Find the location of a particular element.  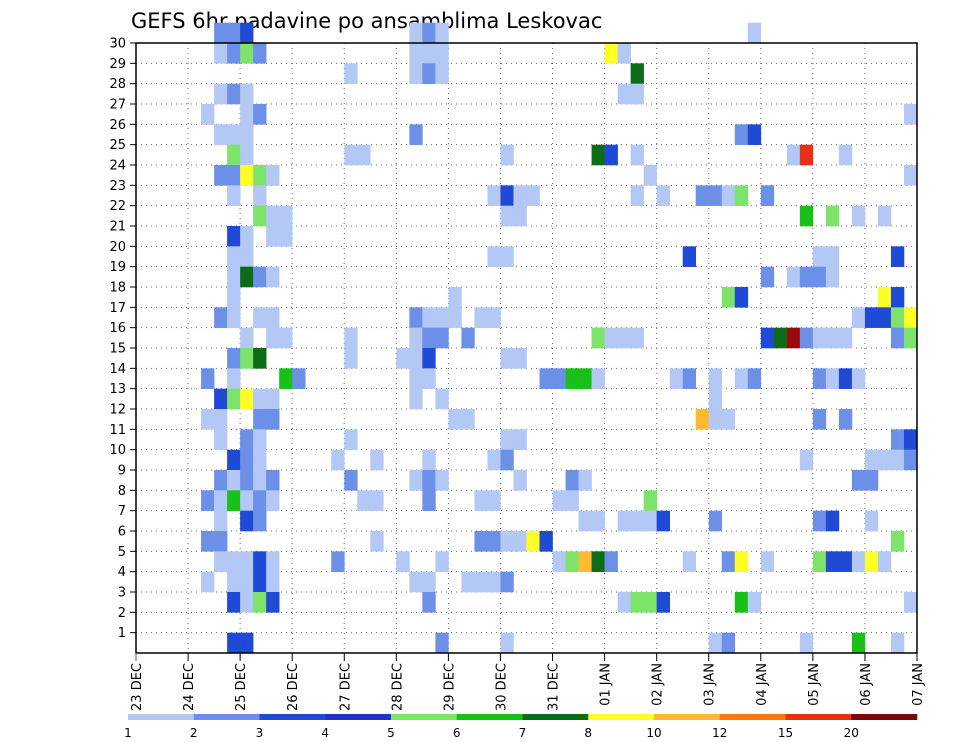

y-tick-label: 23 is located at coordinates (117, 186).